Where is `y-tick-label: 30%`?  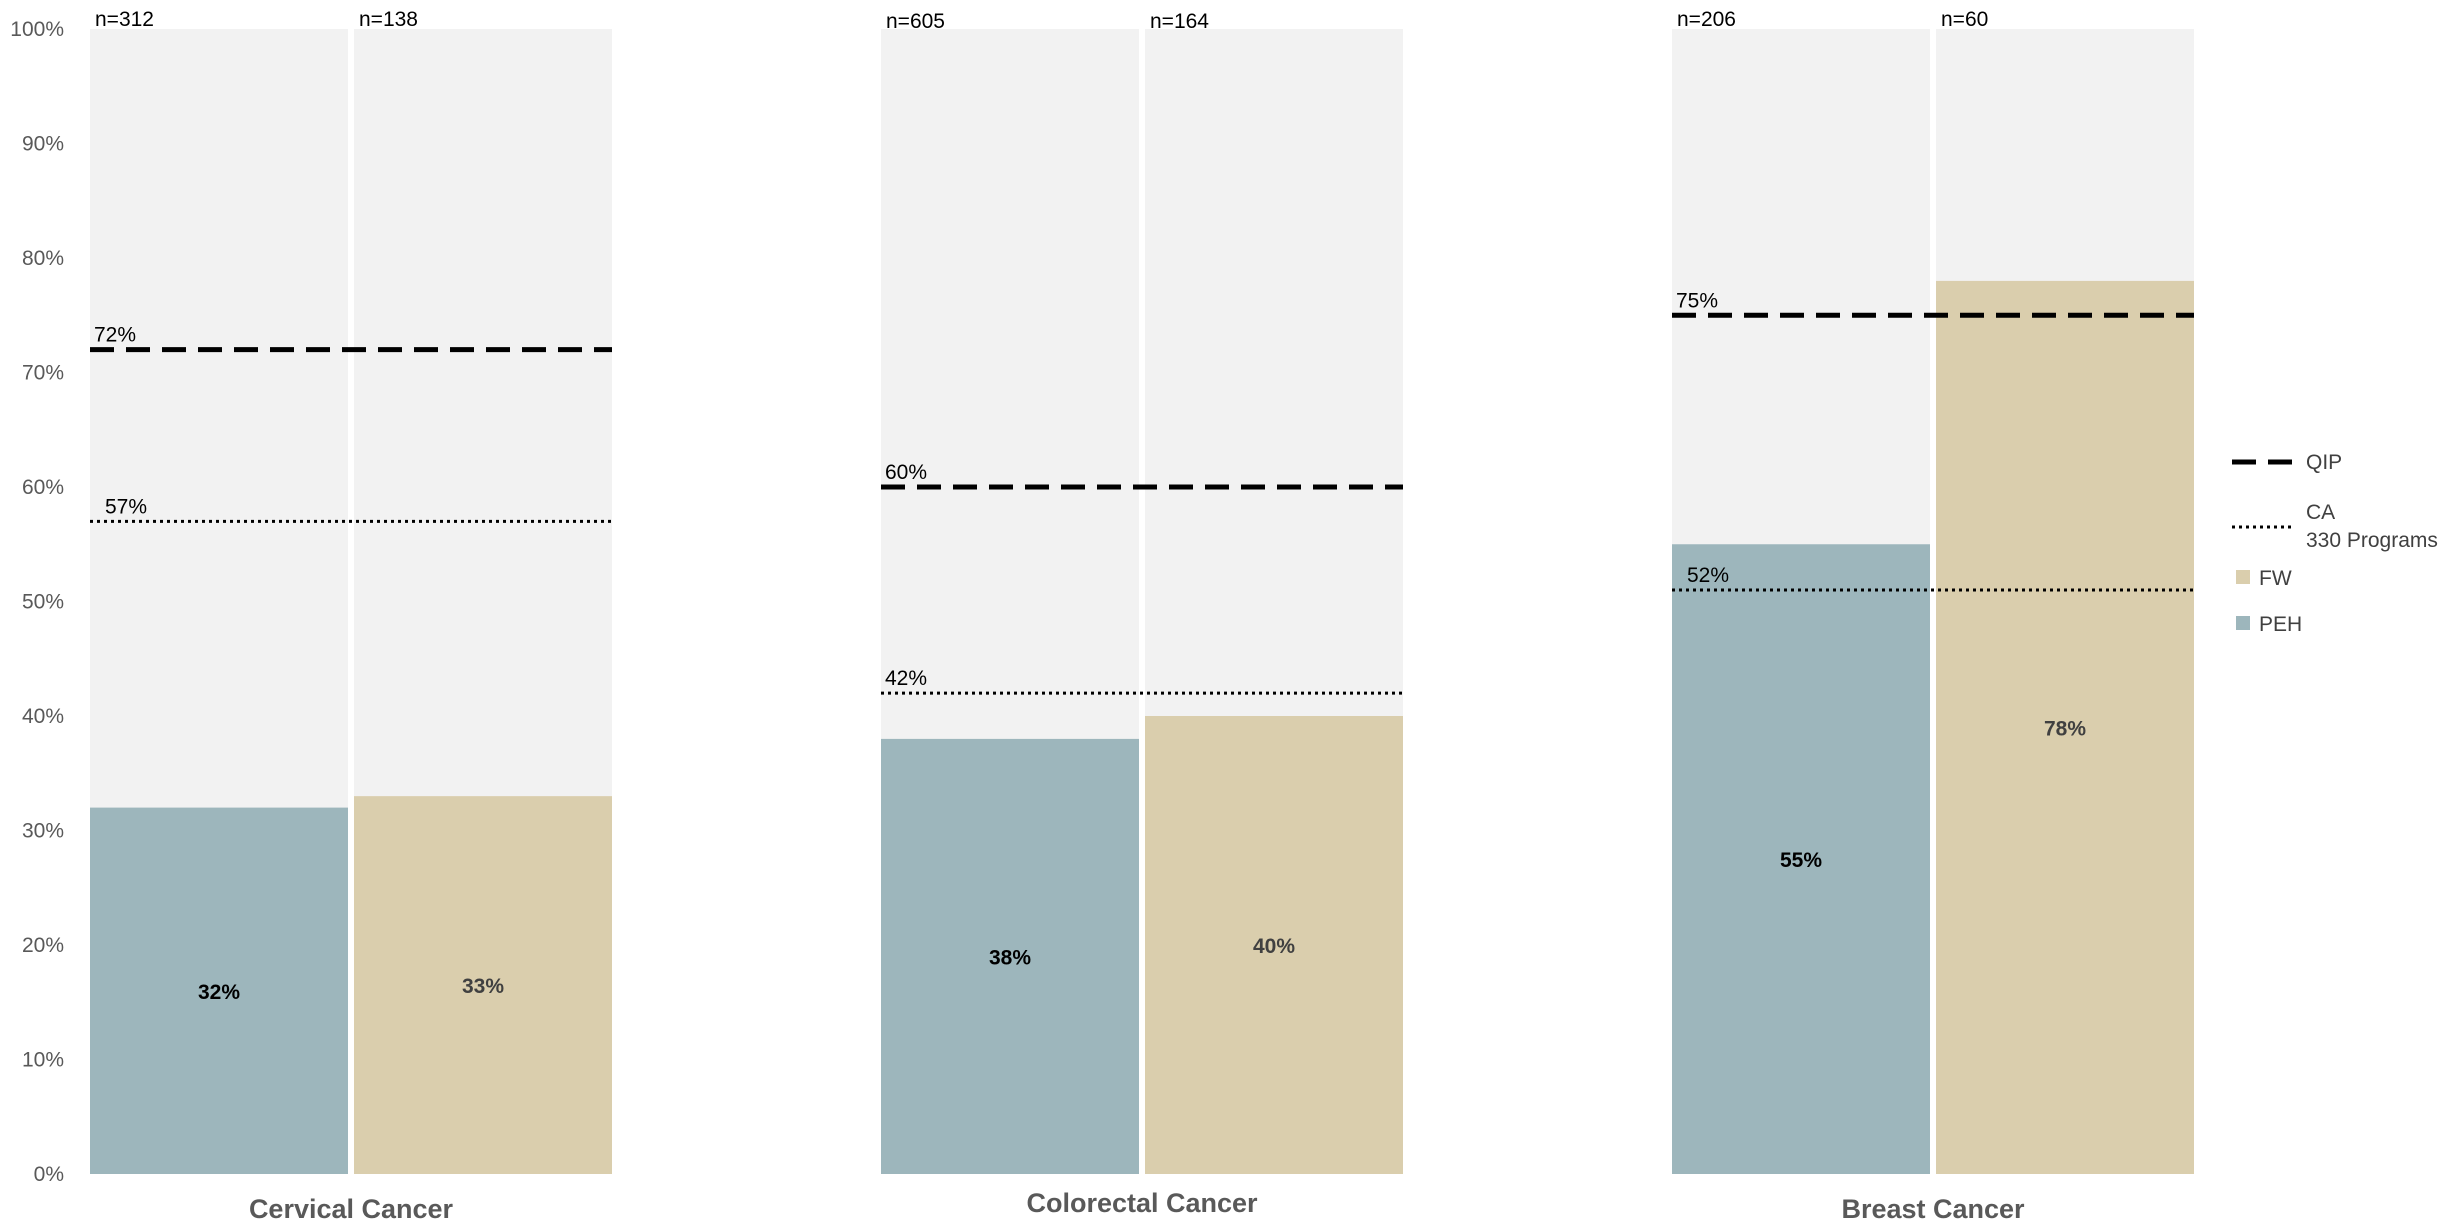
y-tick-label: 30% is located at coordinates (43, 831).